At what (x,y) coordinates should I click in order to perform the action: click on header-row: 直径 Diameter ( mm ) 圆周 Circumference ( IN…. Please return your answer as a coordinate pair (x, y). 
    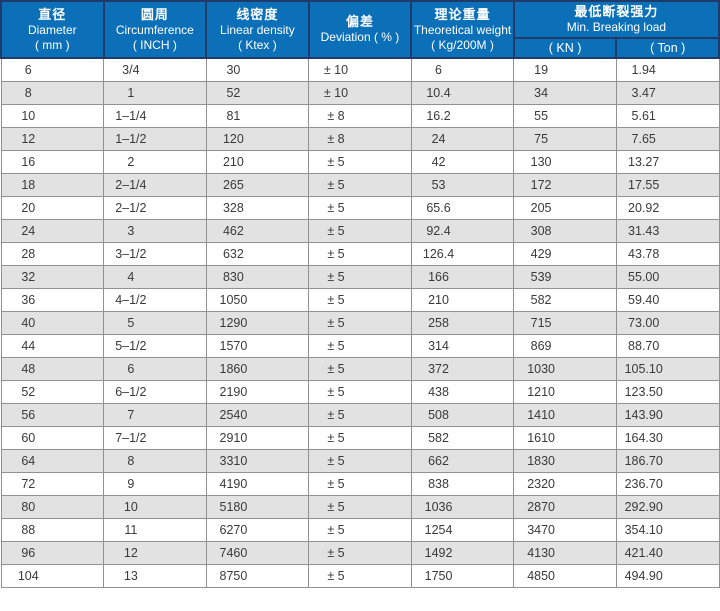
    Looking at the image, I should click on (360, 29).